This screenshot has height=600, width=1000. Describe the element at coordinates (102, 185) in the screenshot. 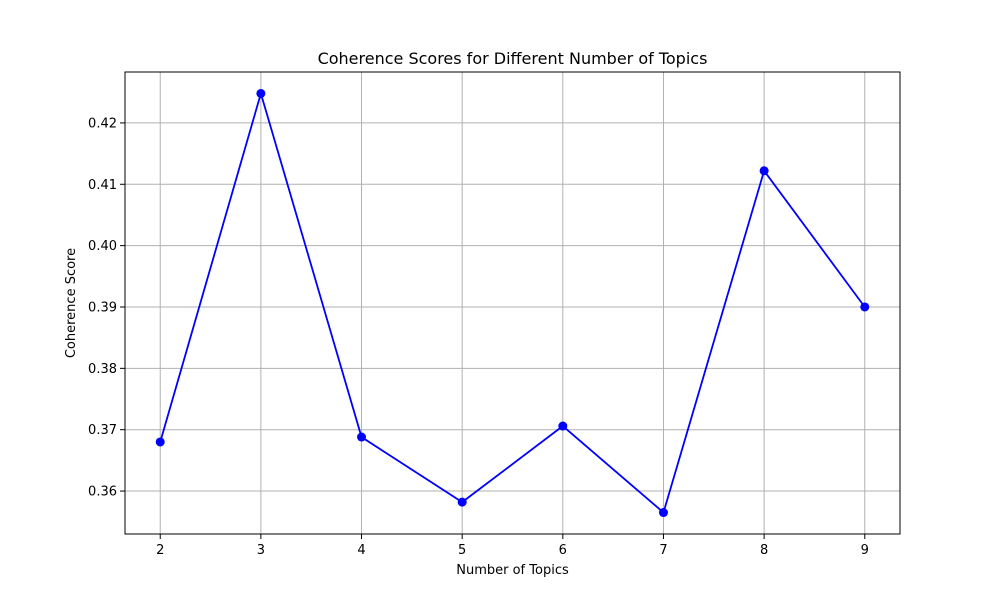

I see `y-tick-label: 0.41` at that location.